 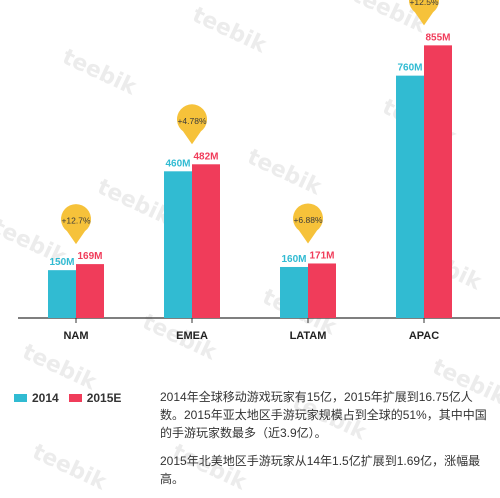 I want to click on growth-badge-label: +12.7%, so click(x=76, y=221).